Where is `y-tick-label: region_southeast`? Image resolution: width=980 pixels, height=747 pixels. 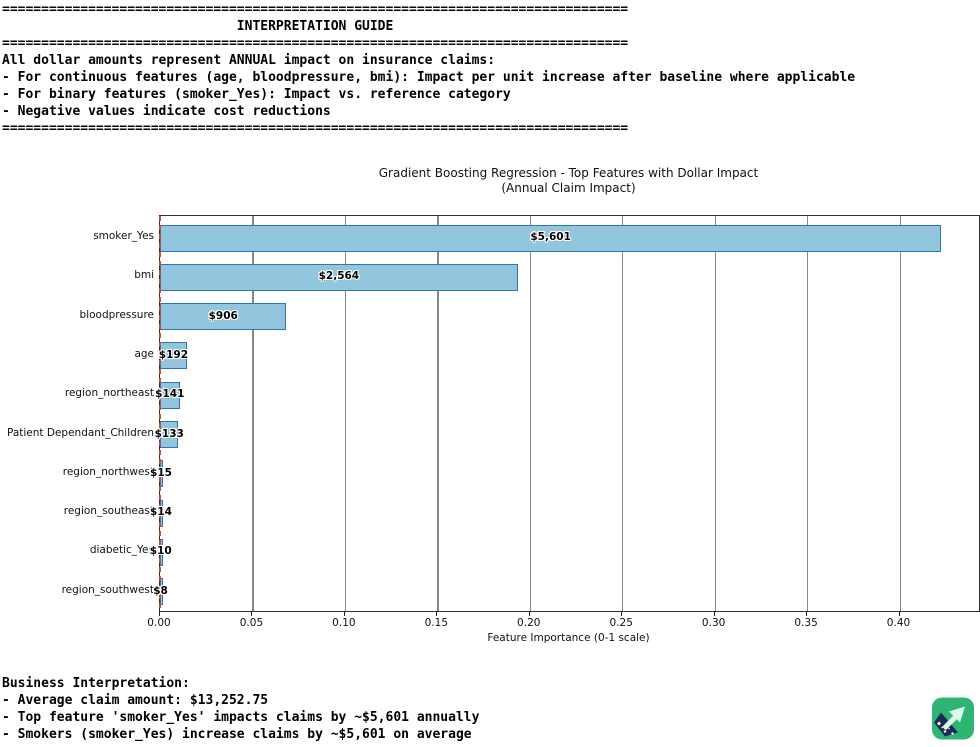 y-tick-label: region_southeast is located at coordinates (108, 511).